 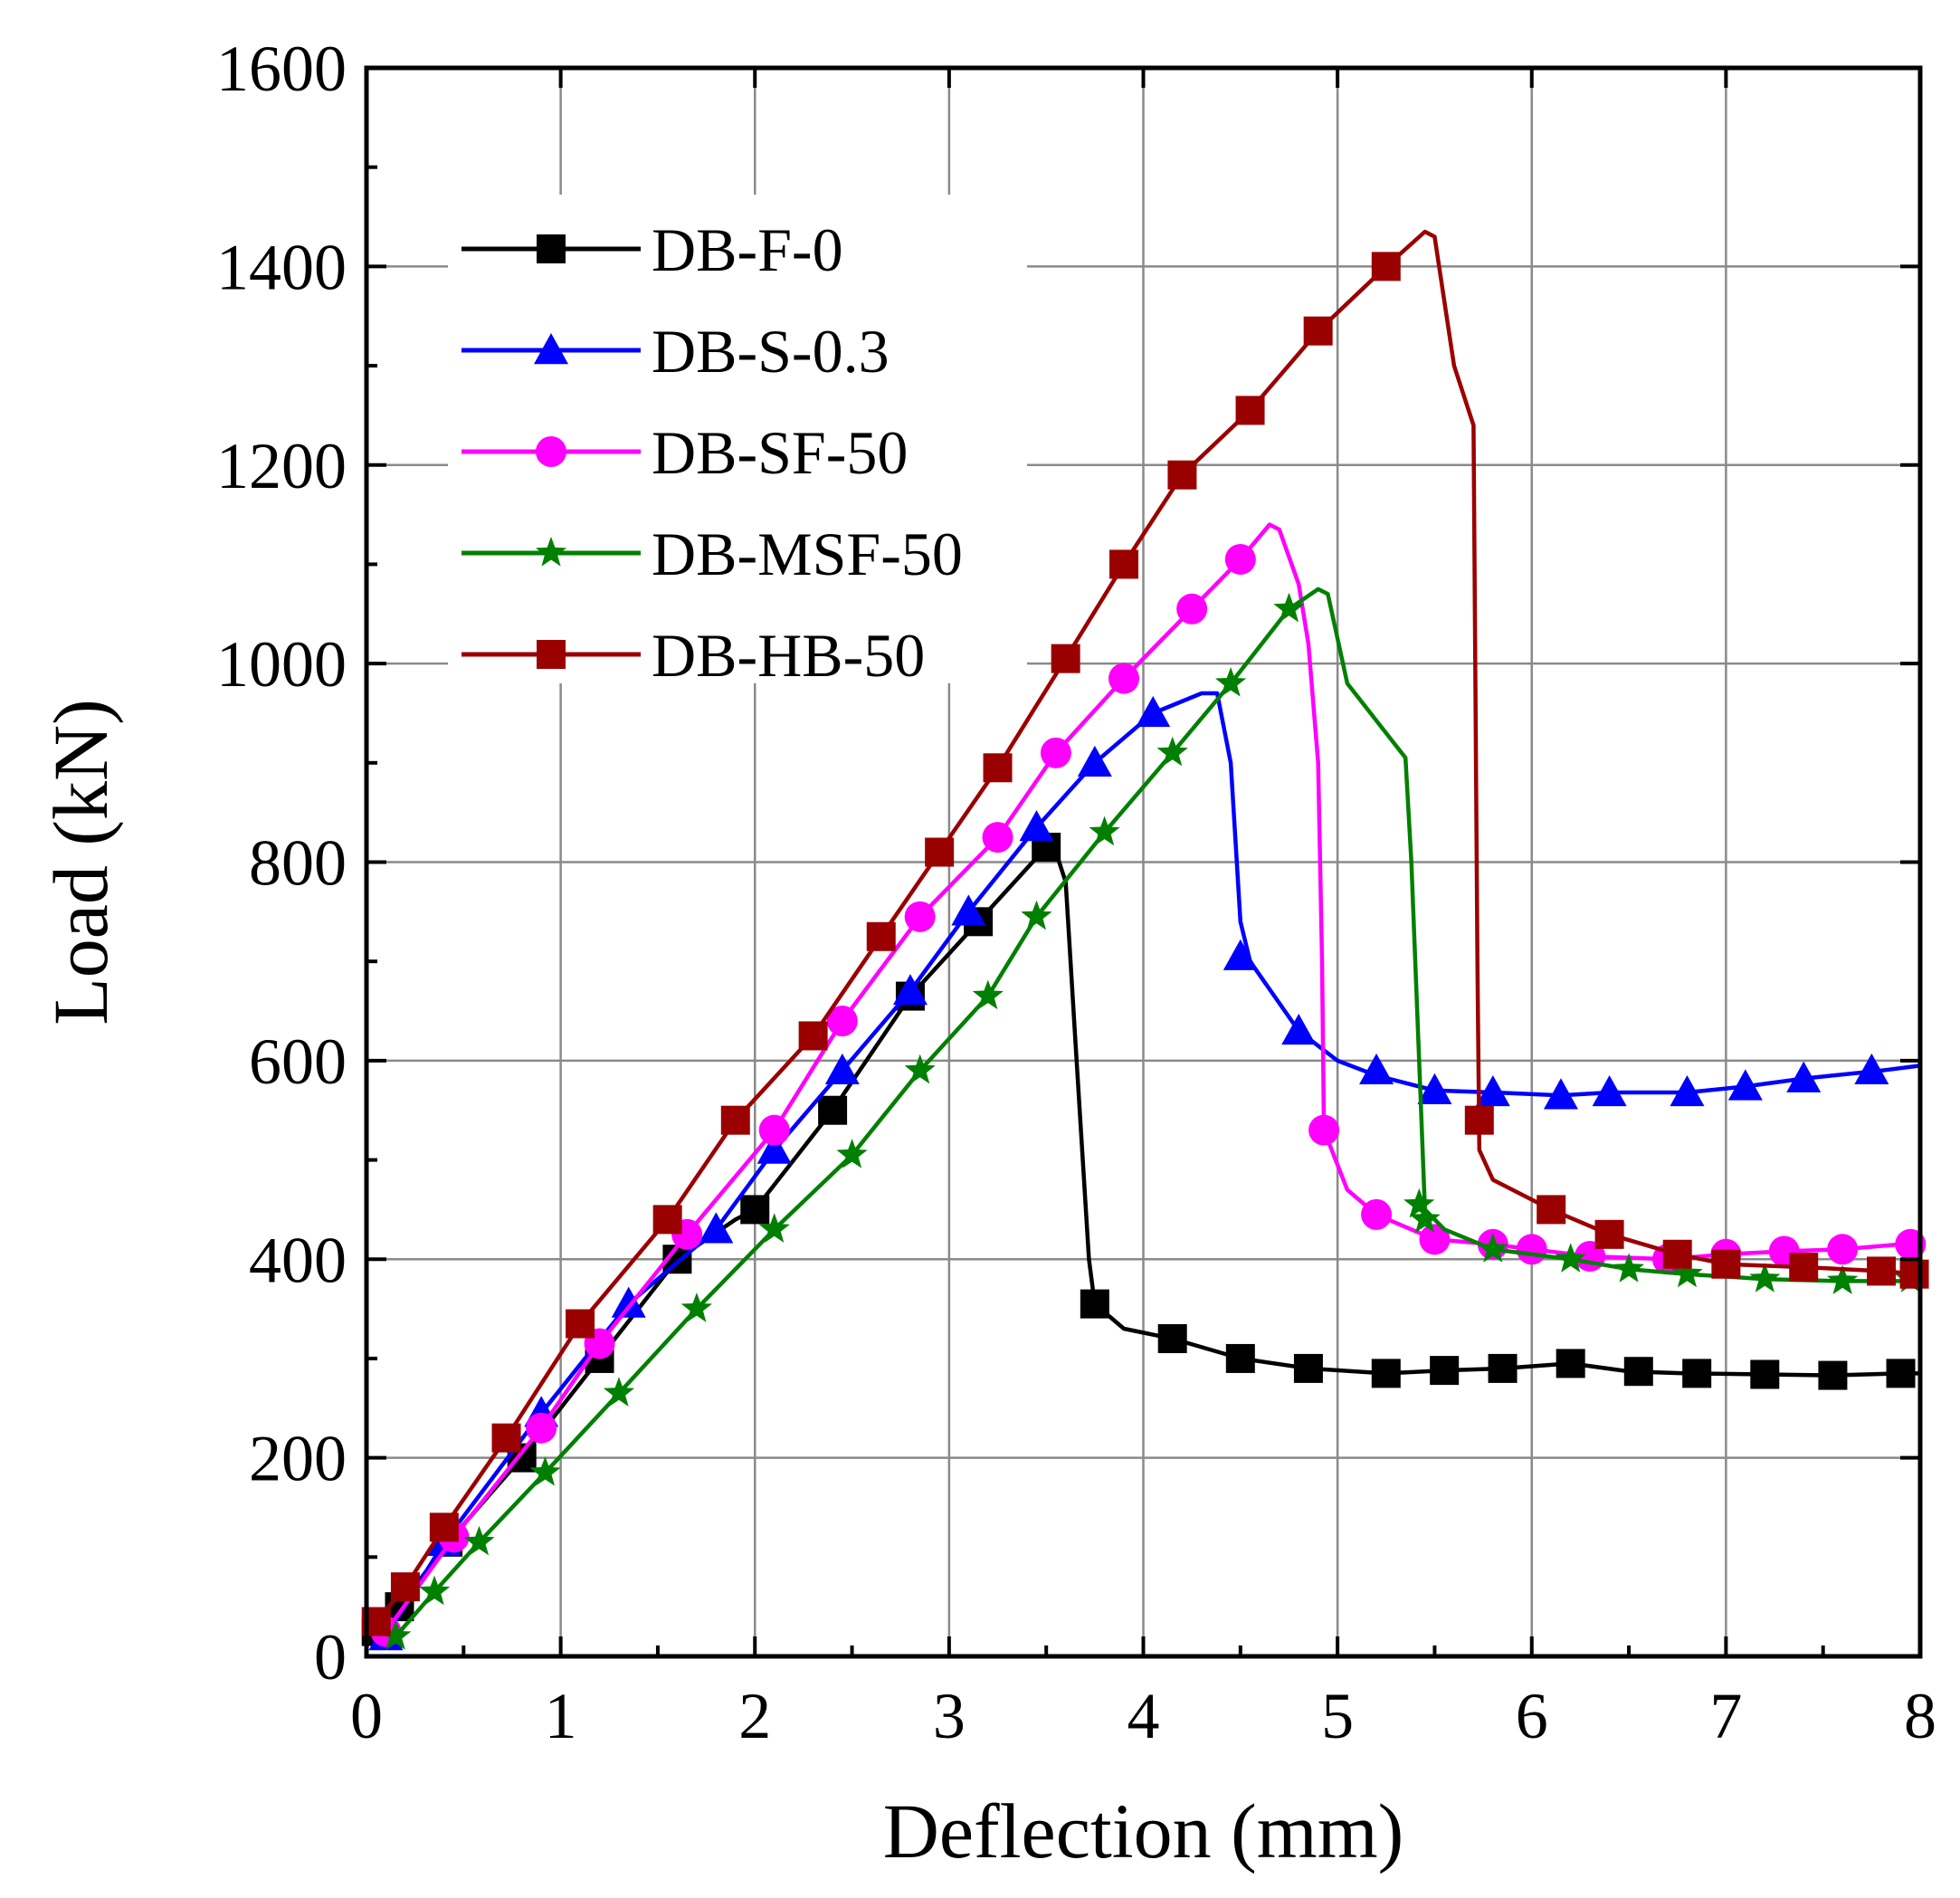 What do you see at coordinates (1532, 1716) in the screenshot?
I see `x-tick-label: 6` at bounding box center [1532, 1716].